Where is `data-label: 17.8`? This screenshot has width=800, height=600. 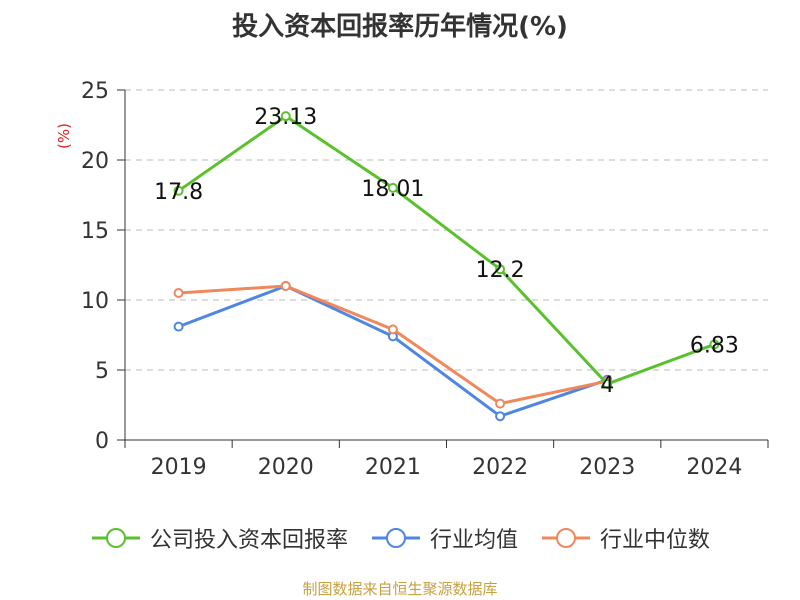 data-label: 17.8 is located at coordinates (178, 192).